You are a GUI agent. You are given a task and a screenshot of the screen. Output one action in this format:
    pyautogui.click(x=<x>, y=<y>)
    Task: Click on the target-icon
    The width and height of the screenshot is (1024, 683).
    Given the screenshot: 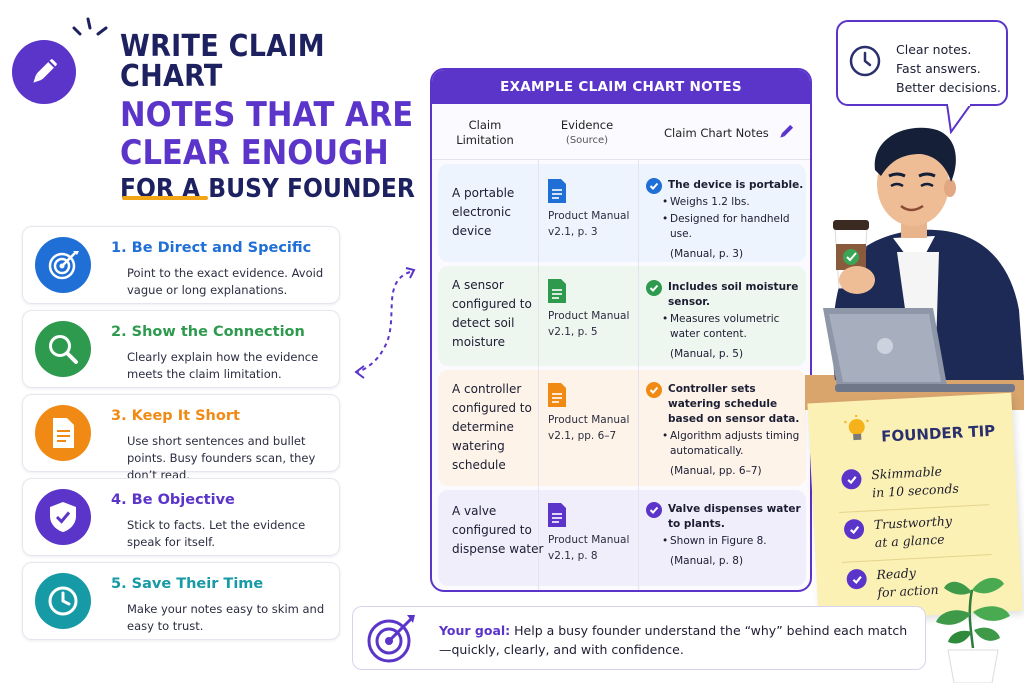 What is the action you would take?
    pyautogui.click(x=63, y=265)
    